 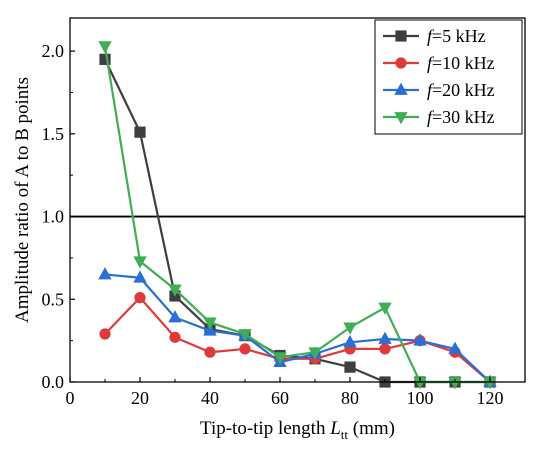 I want to click on x-tick-label: 20, so click(x=140, y=398).